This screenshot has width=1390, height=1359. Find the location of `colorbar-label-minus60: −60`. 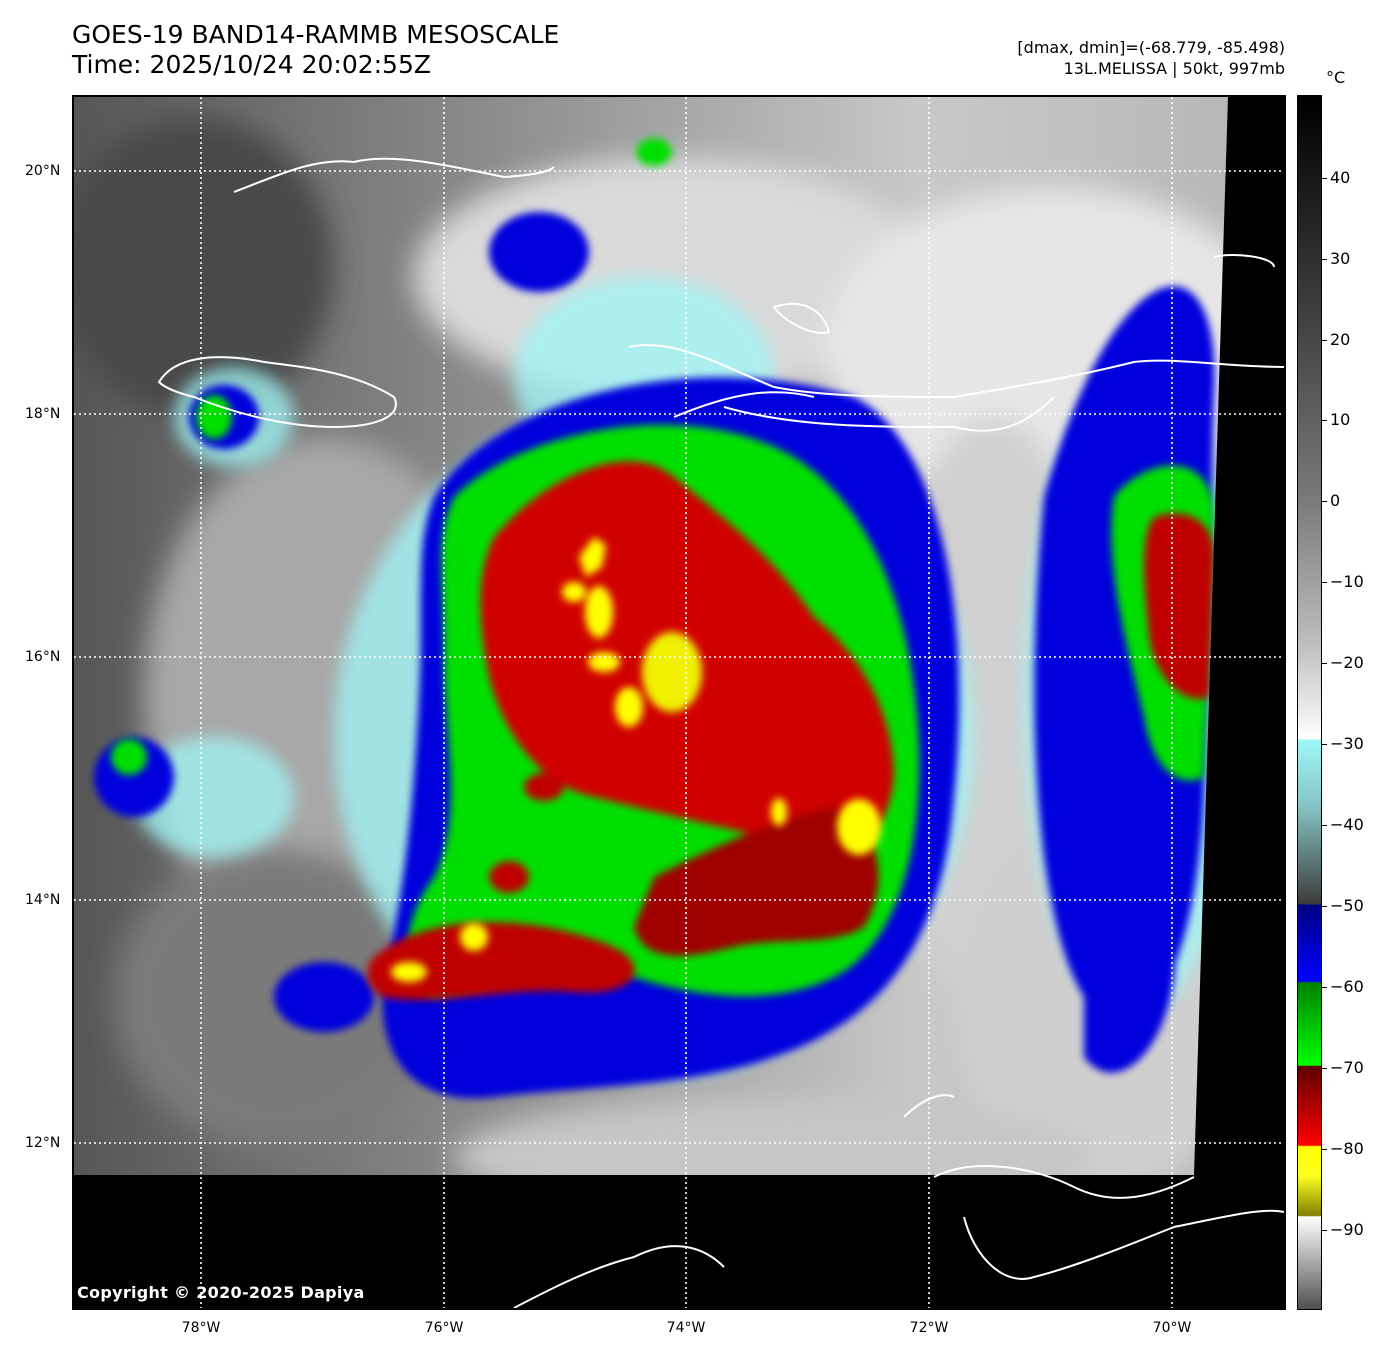

colorbar-label-minus60: −60 is located at coordinates (1347, 986).